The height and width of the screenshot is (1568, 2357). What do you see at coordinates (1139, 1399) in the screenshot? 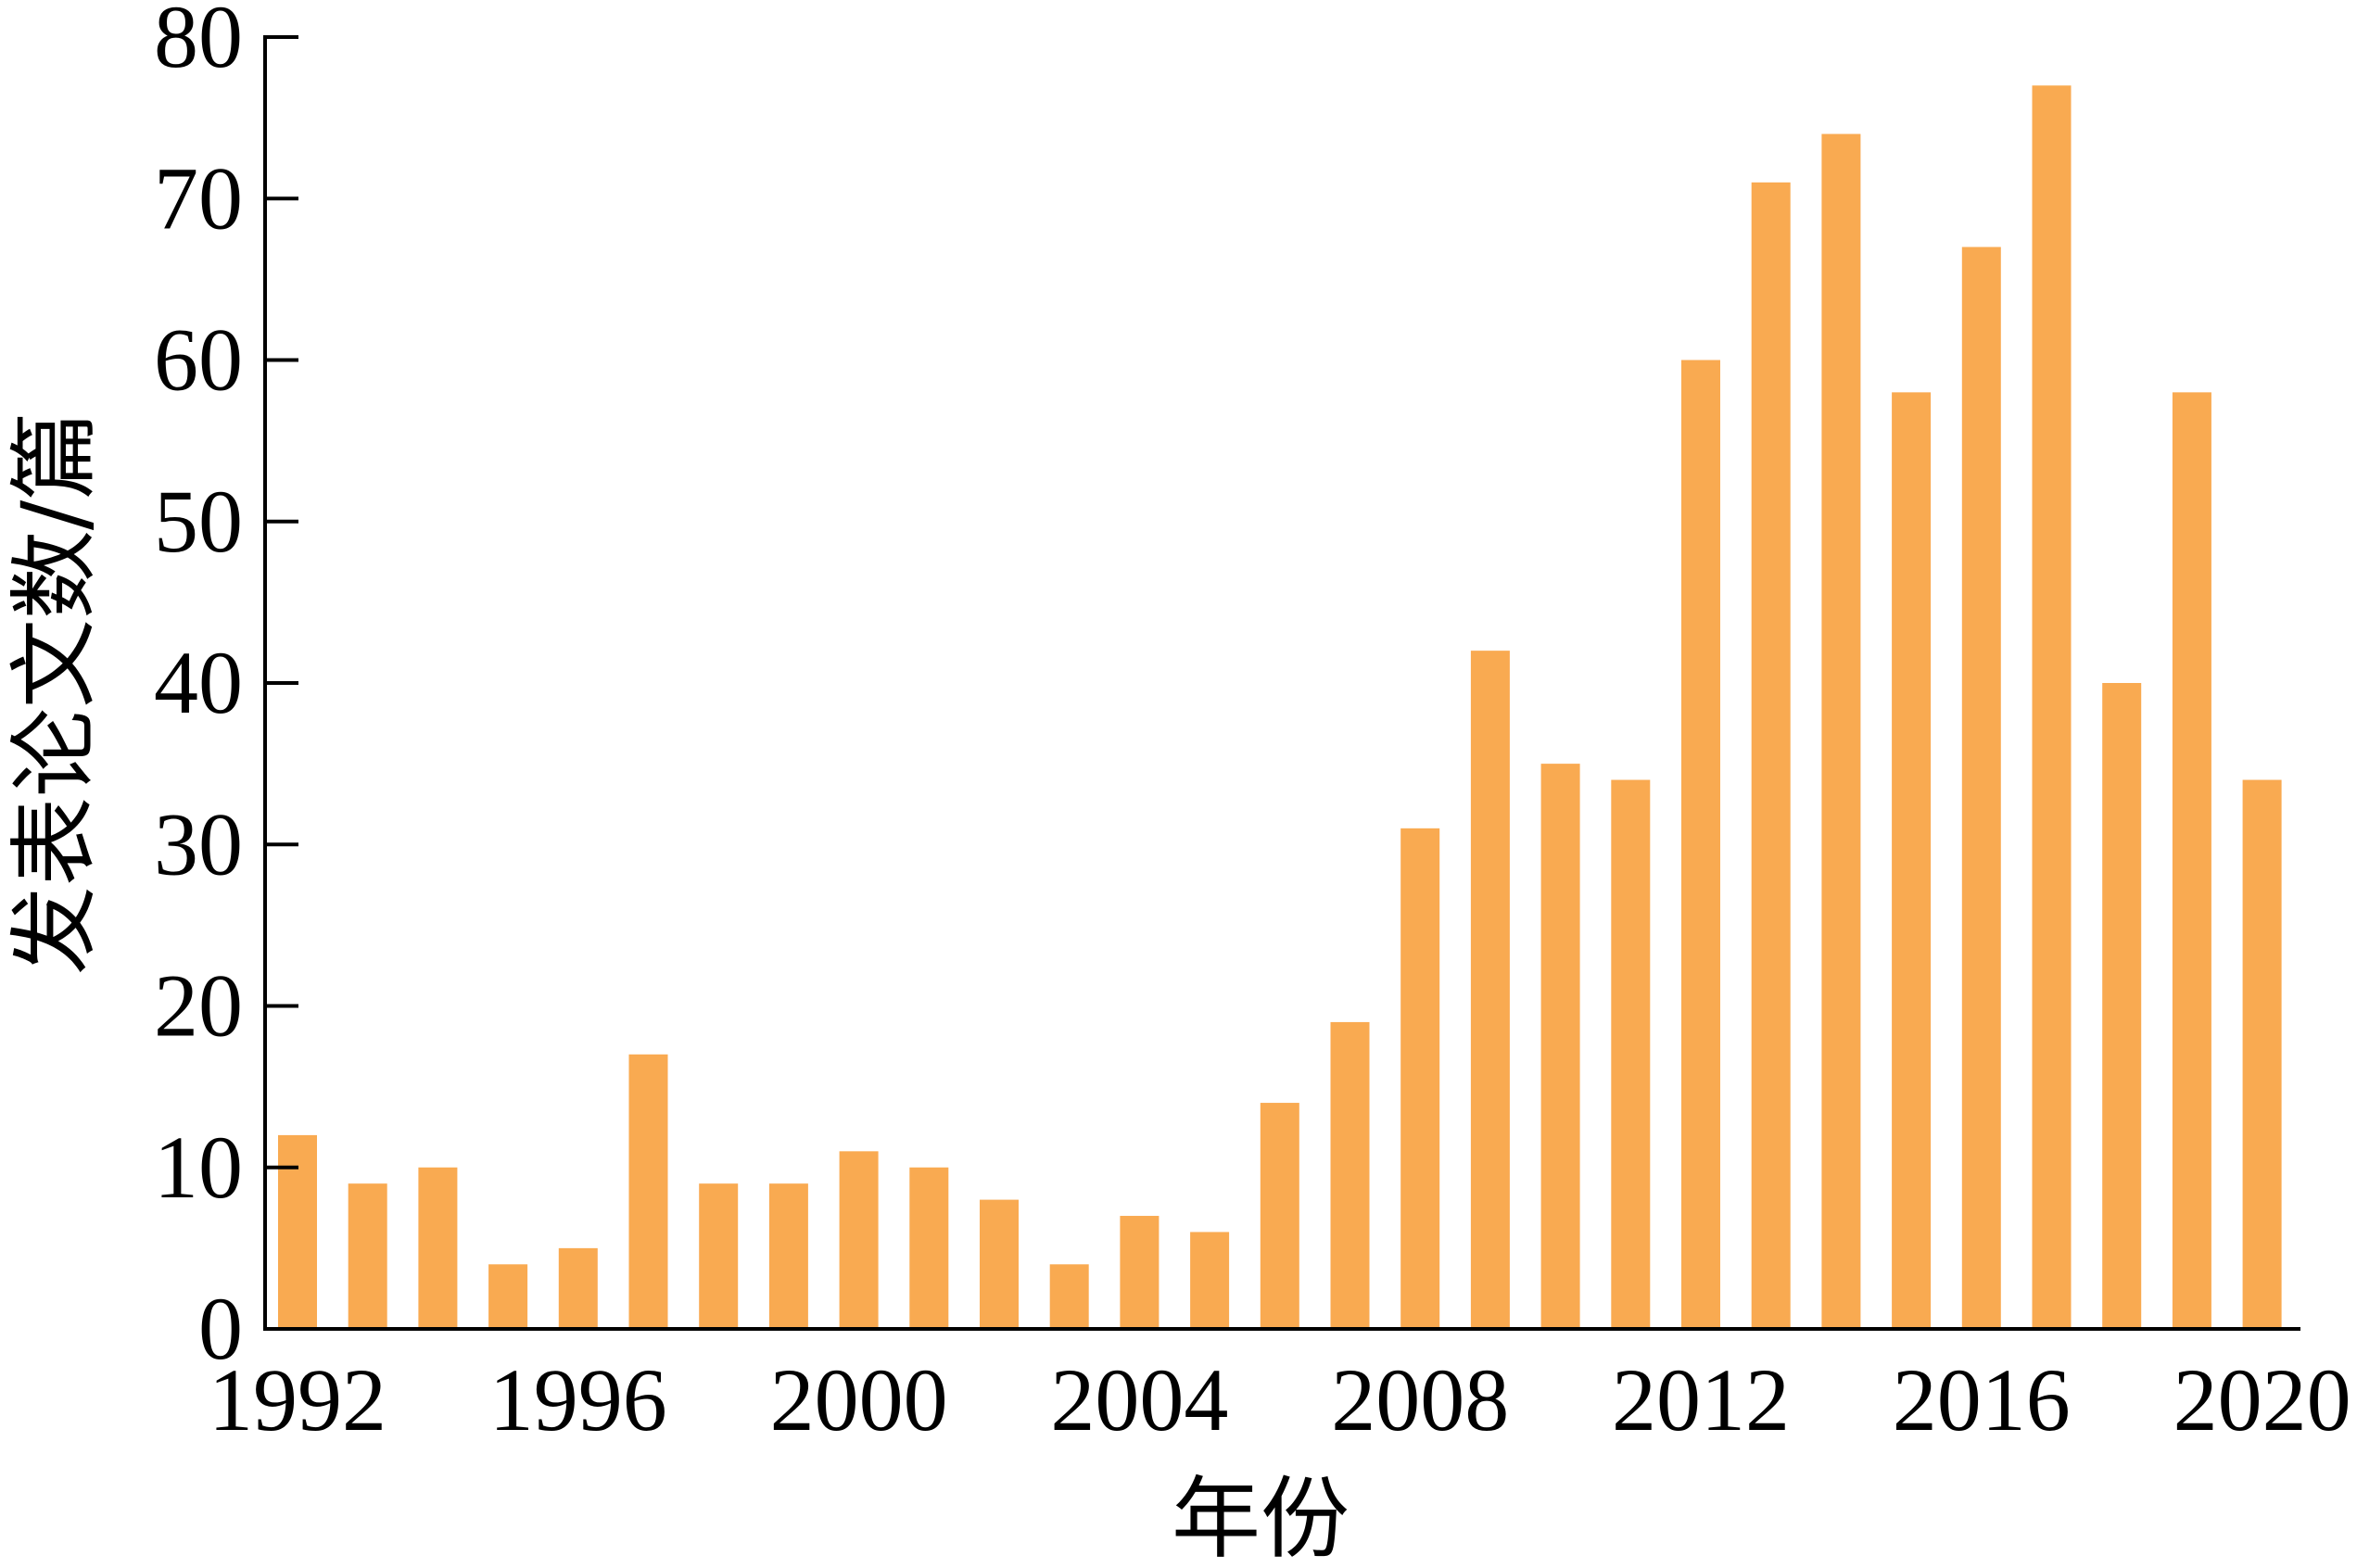
I see `x-tick-label: 2004` at bounding box center [1139, 1399].